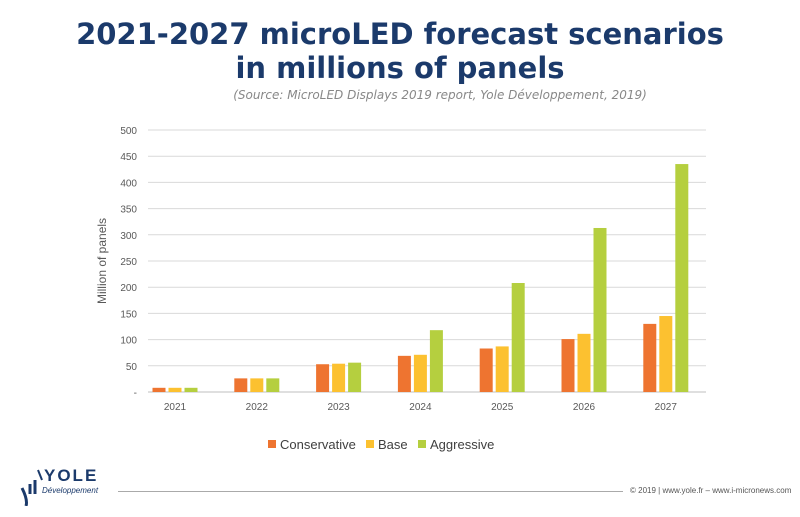 The image size is (800, 517). I want to click on y-axis-label: Million of panels, so click(102, 261).